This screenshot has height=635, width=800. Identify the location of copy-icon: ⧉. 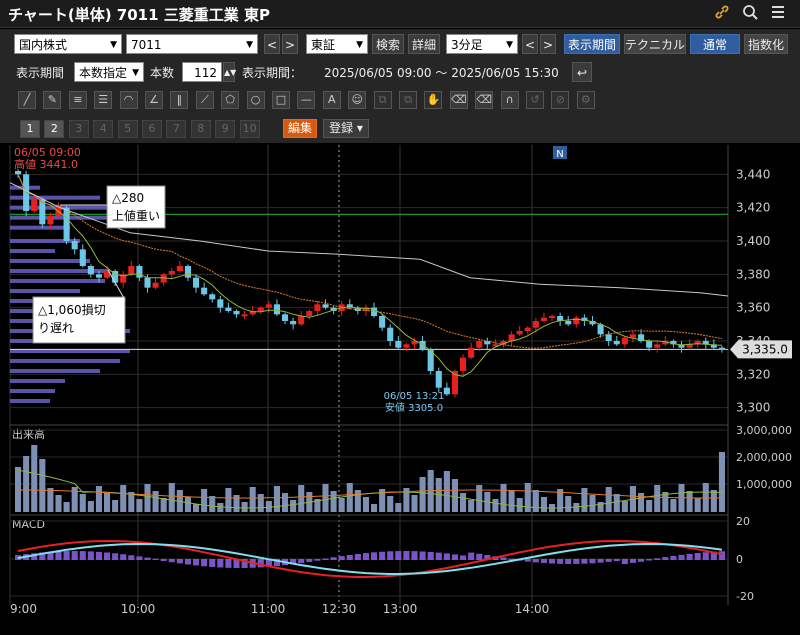
(382, 100).